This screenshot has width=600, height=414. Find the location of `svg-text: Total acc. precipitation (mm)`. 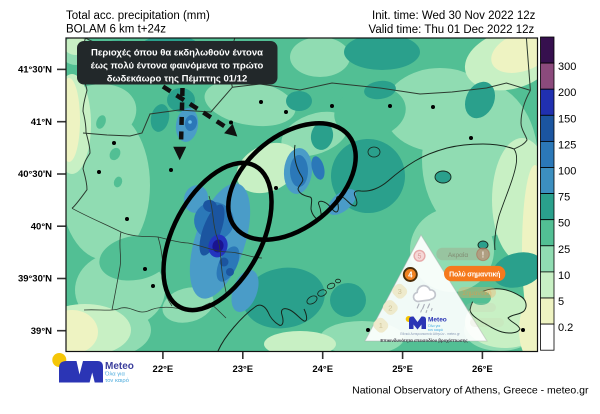

svg-text: Total acc. precipitation (mm) is located at coordinates (138, 16).